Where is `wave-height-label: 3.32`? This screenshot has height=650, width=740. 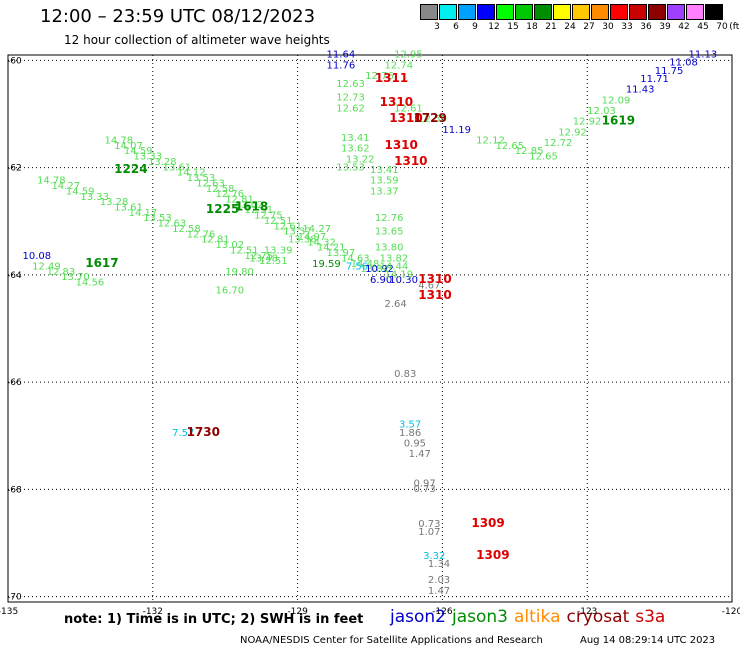
wave-height-label: 3.32 is located at coordinates (434, 556).